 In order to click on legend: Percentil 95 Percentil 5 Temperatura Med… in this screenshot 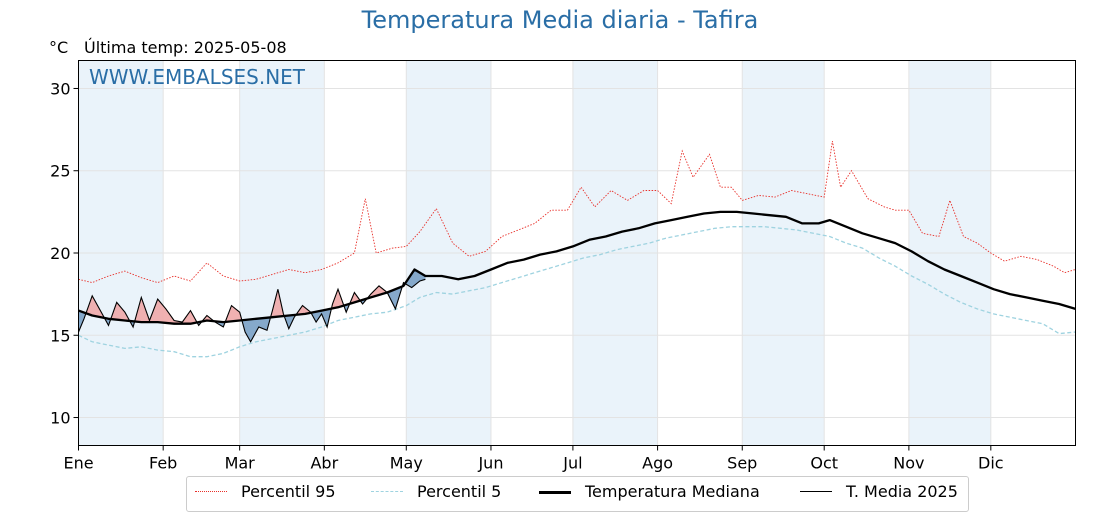, I will do `click(577, 494)`.